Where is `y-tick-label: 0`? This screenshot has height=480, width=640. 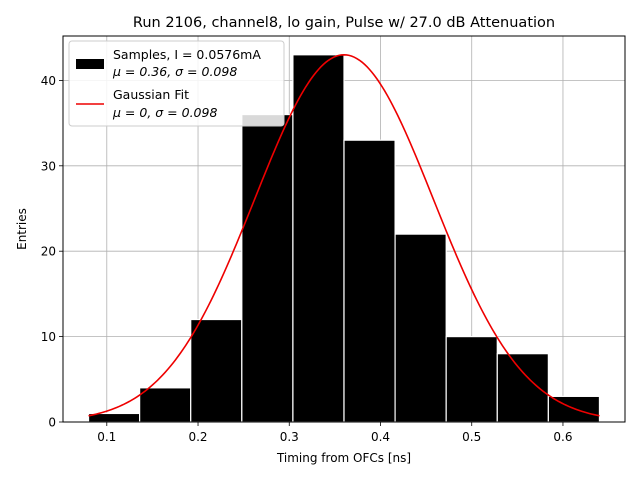
y-tick-label: 0 is located at coordinates (52, 423).